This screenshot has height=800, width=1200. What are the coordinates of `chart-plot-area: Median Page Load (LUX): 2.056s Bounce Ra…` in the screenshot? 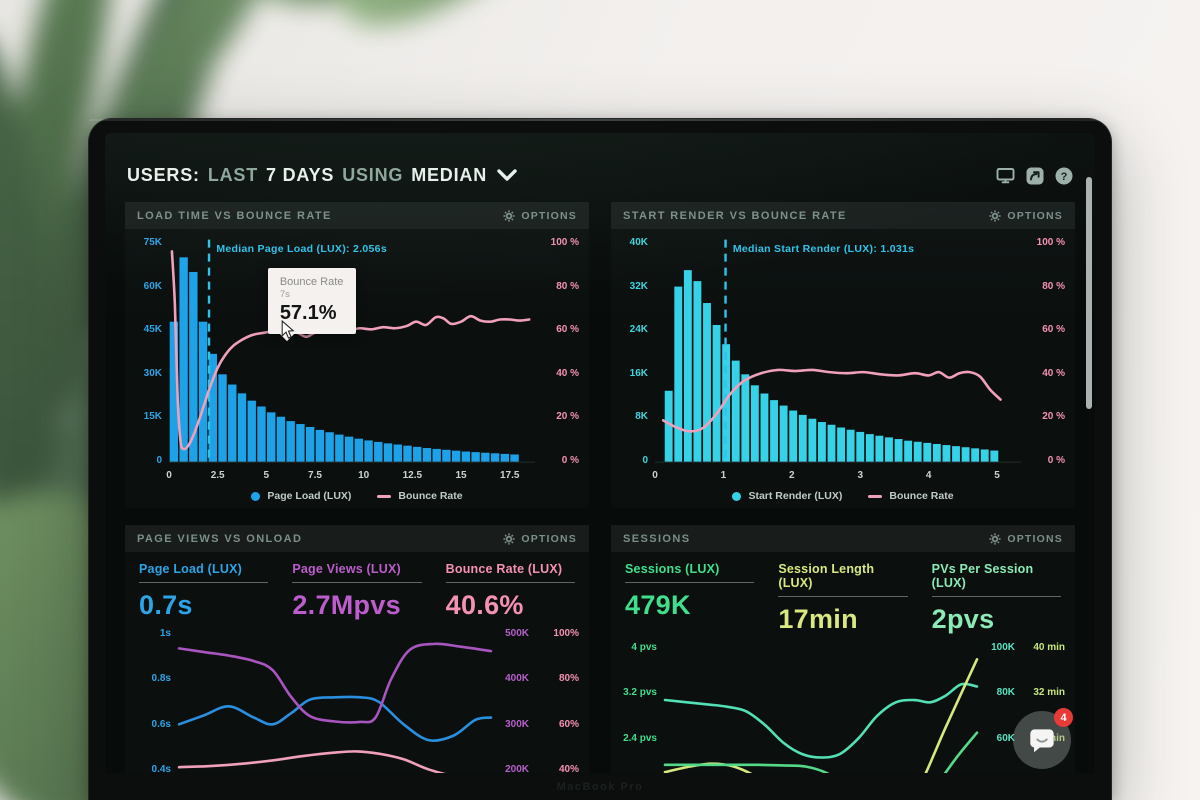 It's located at (352, 352).